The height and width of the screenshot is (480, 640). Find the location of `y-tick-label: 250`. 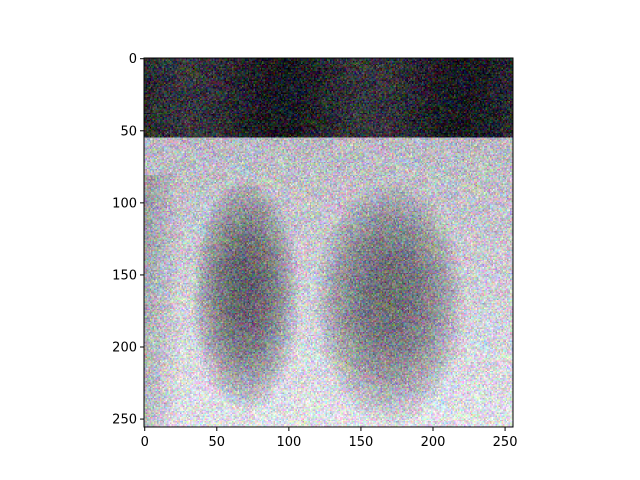

y-tick-label: 250 is located at coordinates (124, 420).